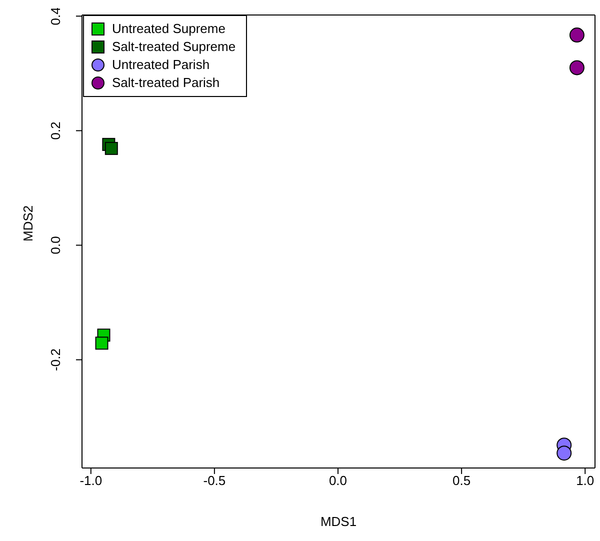  What do you see at coordinates (338, 480) in the screenshot?
I see `x-tick-label: 0.0` at bounding box center [338, 480].